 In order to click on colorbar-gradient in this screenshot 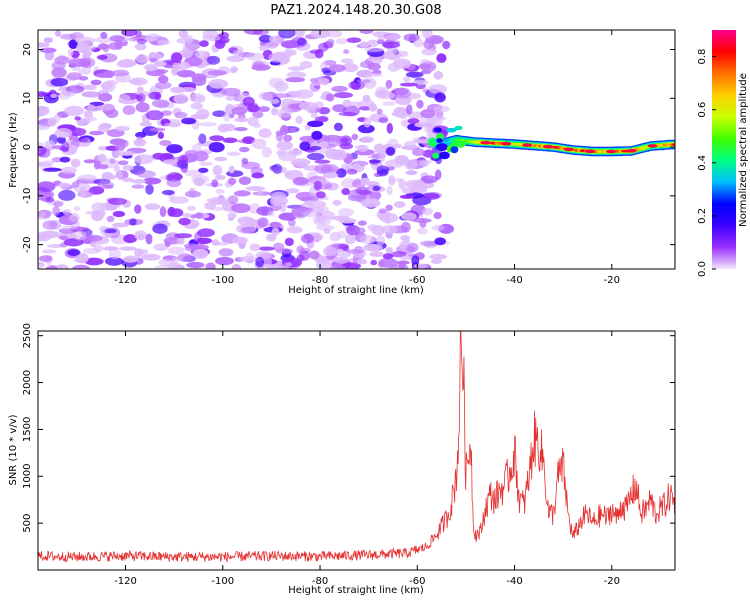, I will do `click(724, 149)`.